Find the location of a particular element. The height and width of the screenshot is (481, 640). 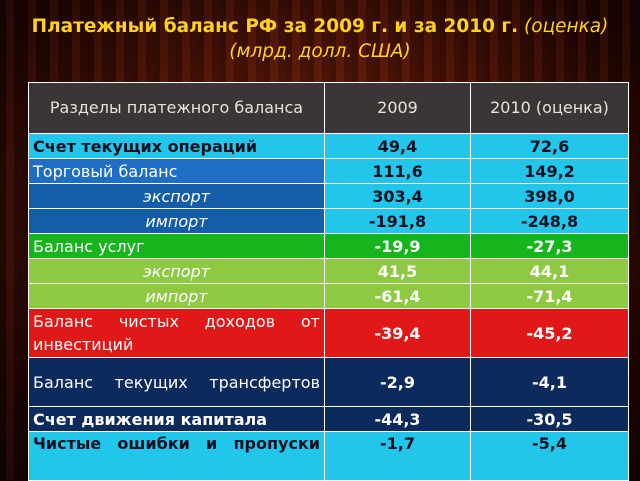

table-row: Счет текущих операций 49,4 72,6 is located at coordinates (328, 146).